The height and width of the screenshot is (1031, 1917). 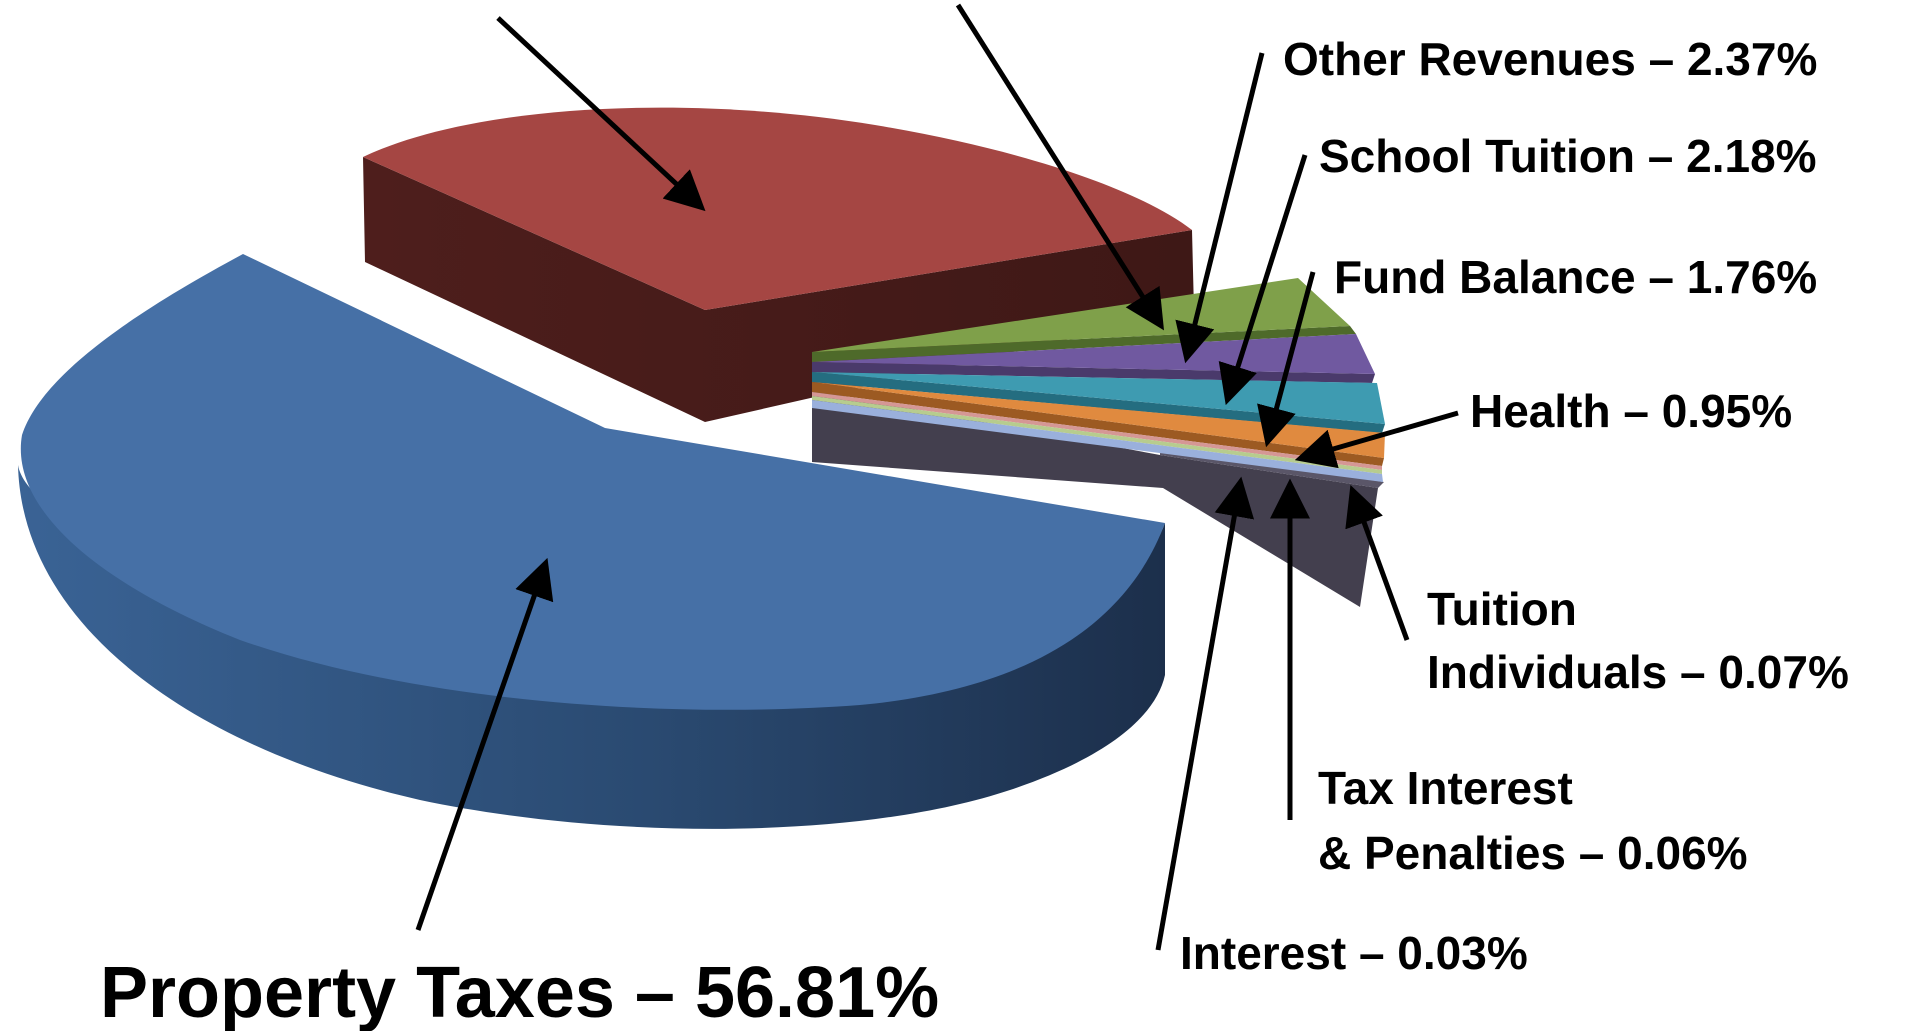 What do you see at coordinates (1354, 953) in the screenshot?
I see `label-interest: Interest – 0.03%` at bounding box center [1354, 953].